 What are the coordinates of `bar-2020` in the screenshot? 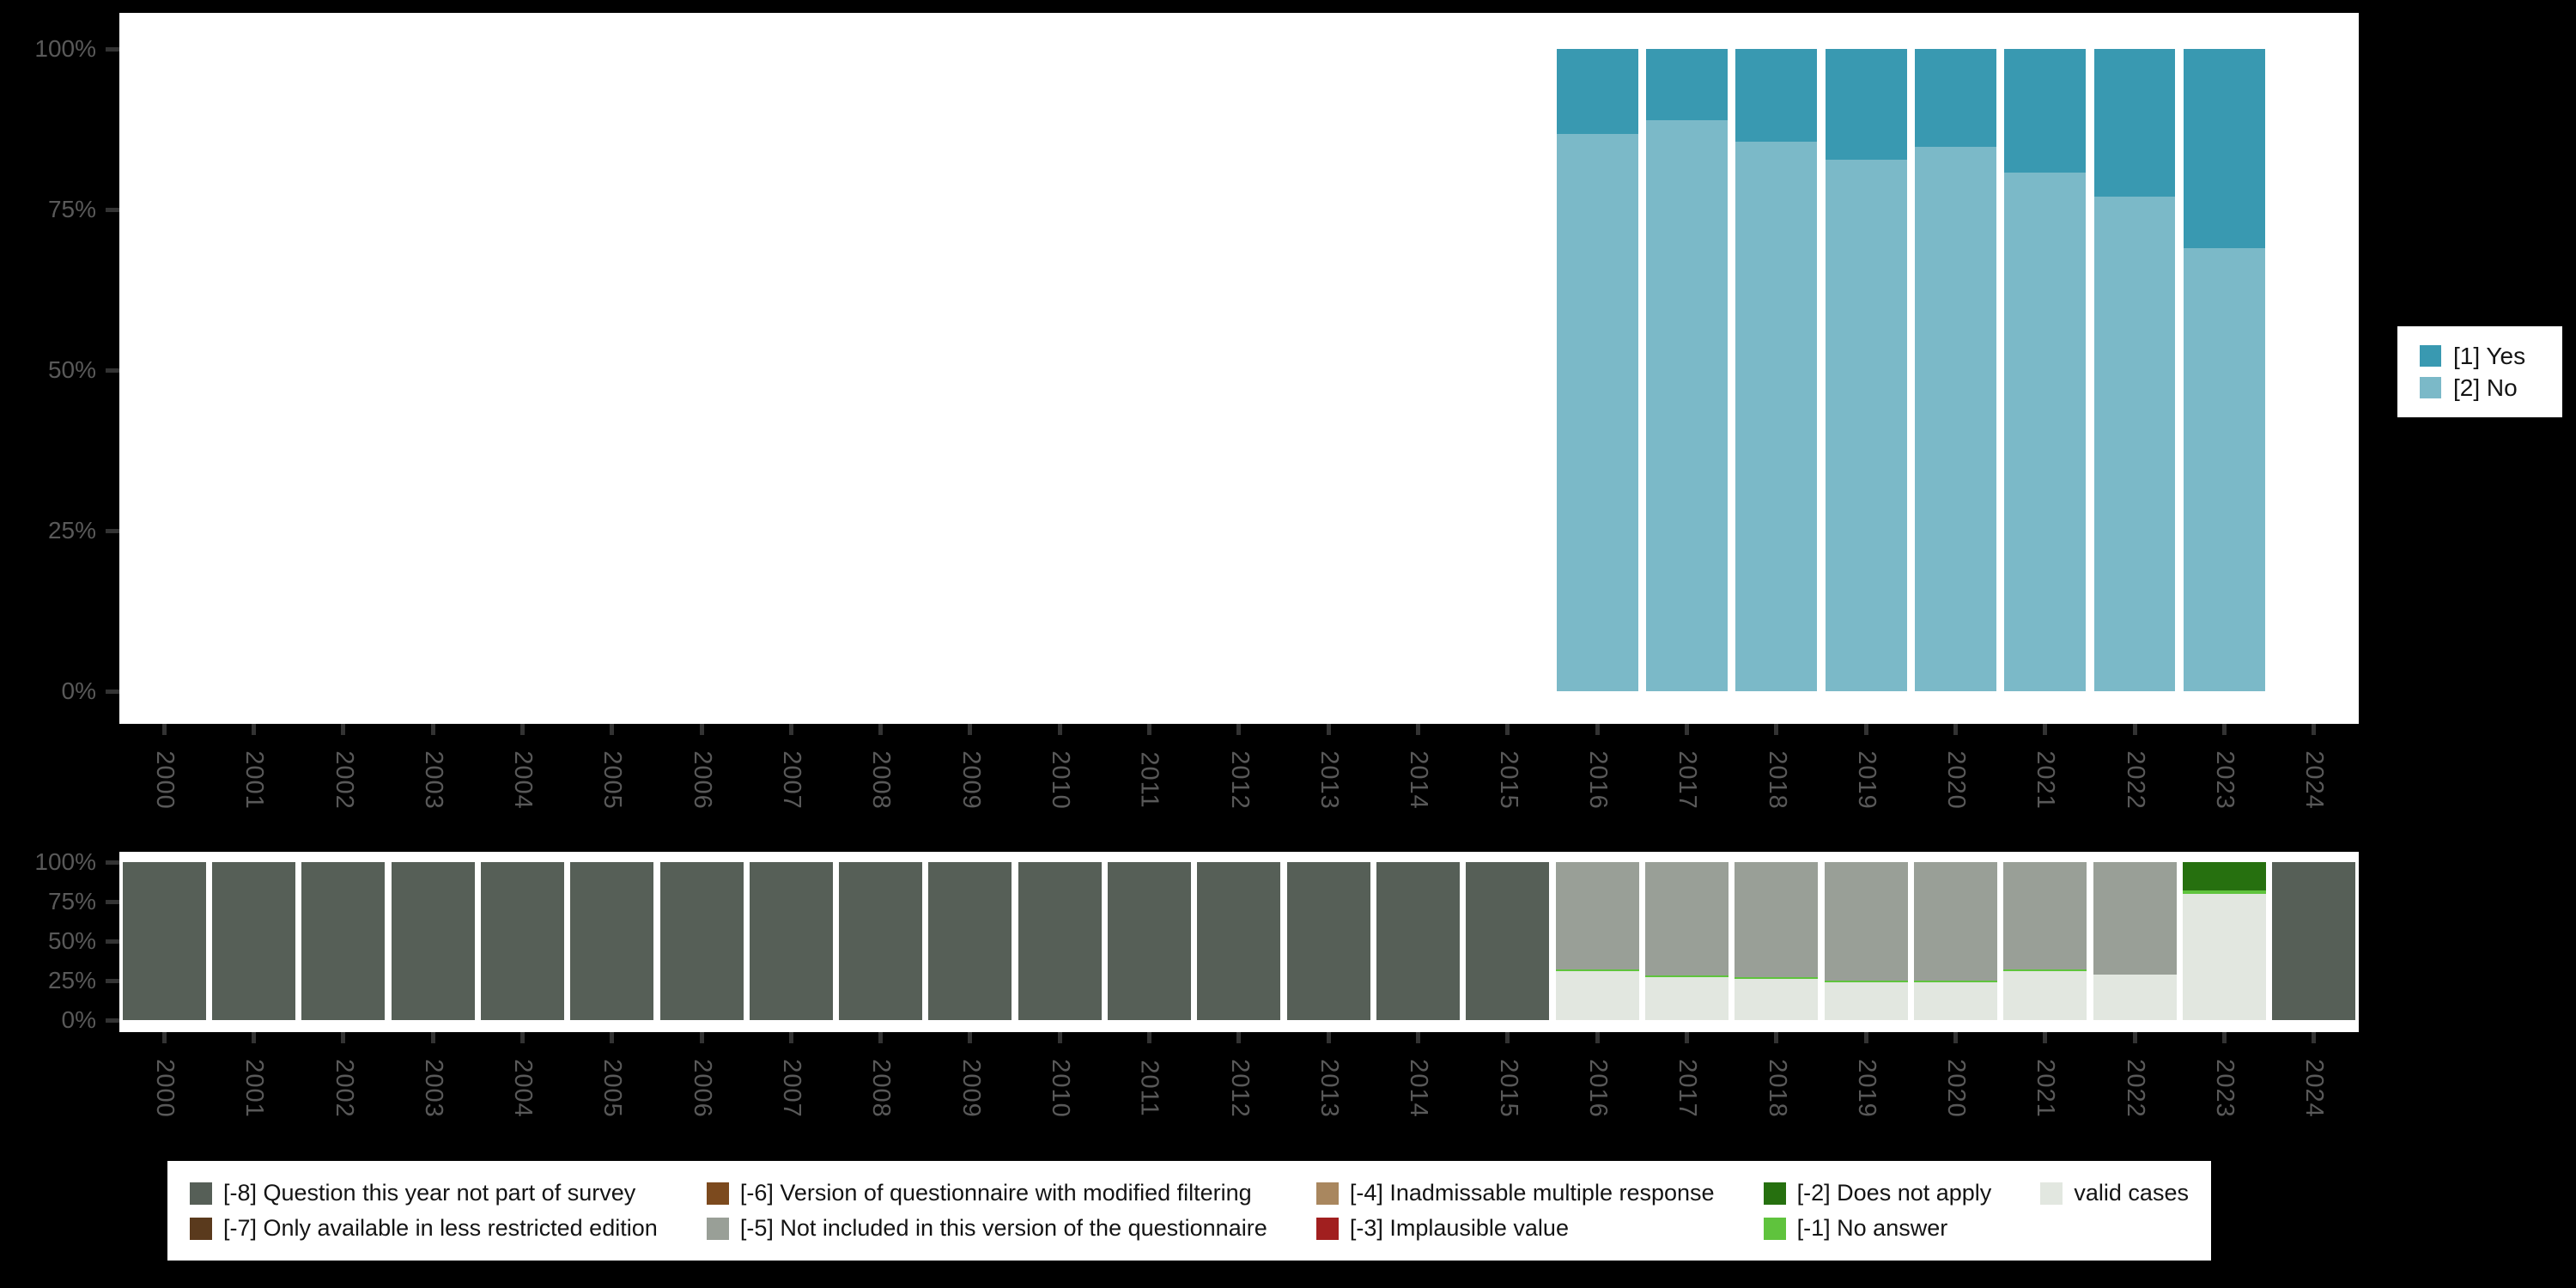 It's located at (1955, 941).